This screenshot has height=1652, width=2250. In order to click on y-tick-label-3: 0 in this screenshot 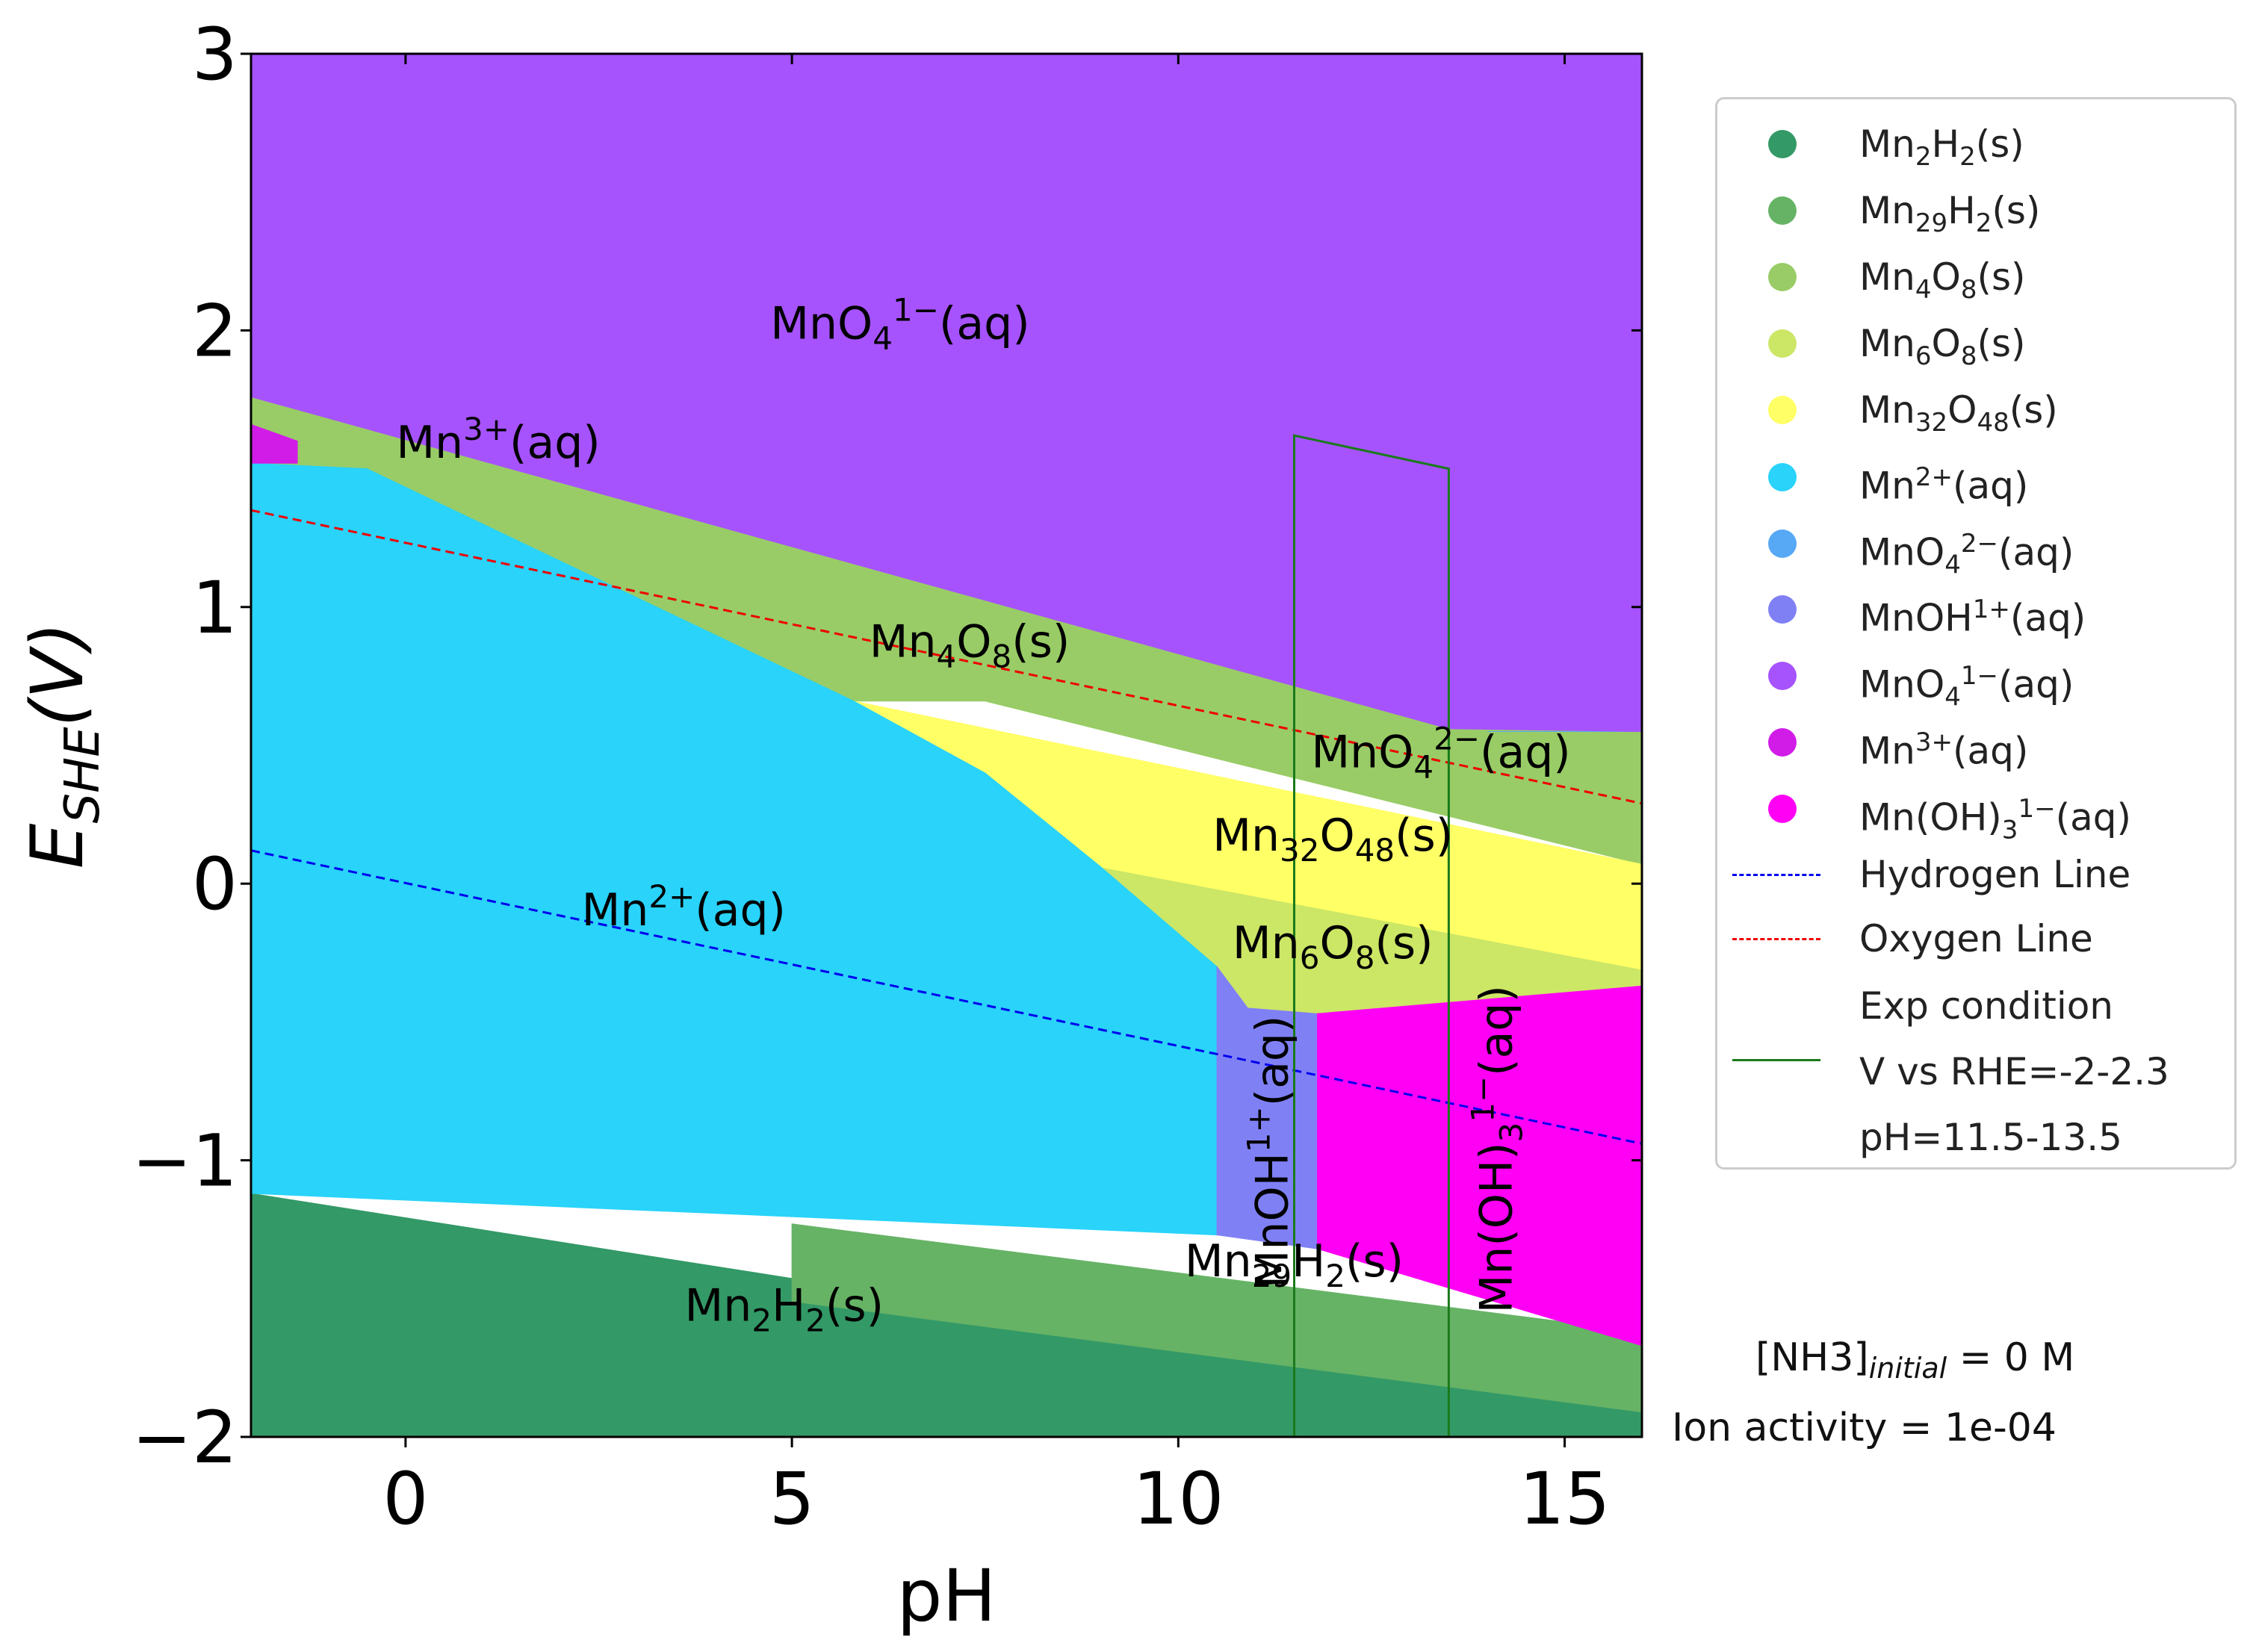, I will do `click(215, 884)`.